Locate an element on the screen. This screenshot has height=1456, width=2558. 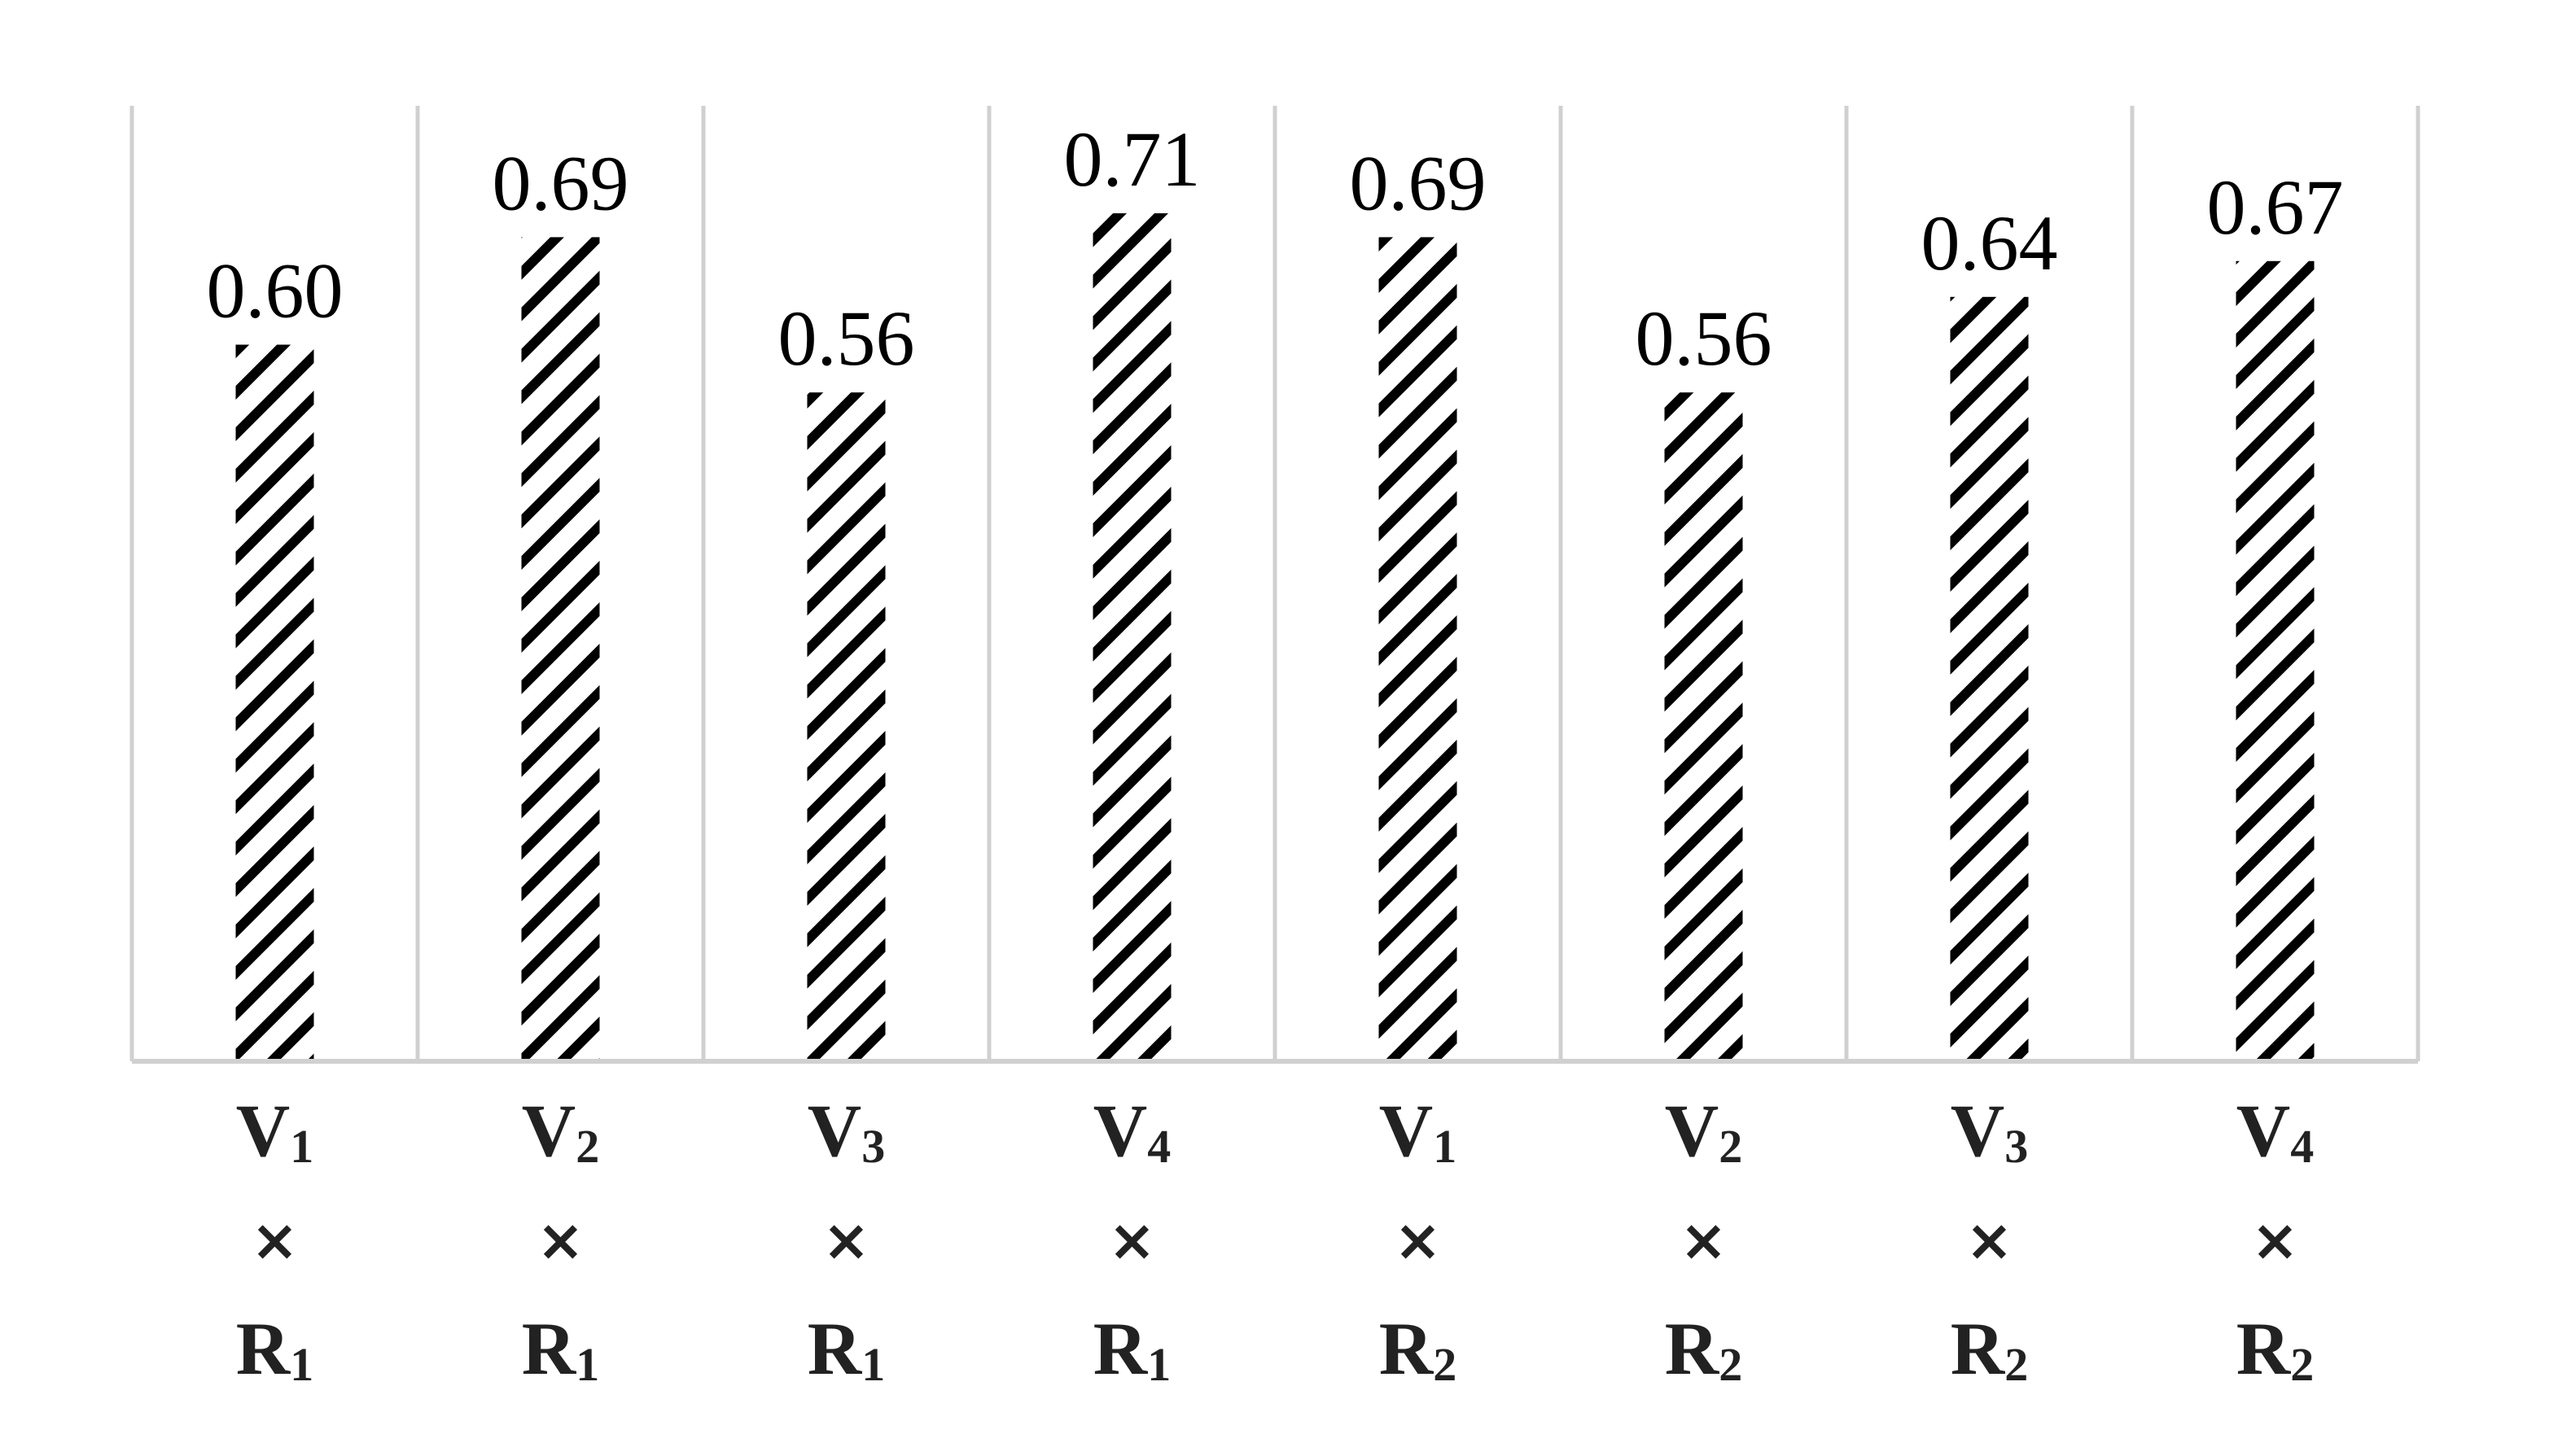
data-label: 0.64 is located at coordinates (1989, 243).